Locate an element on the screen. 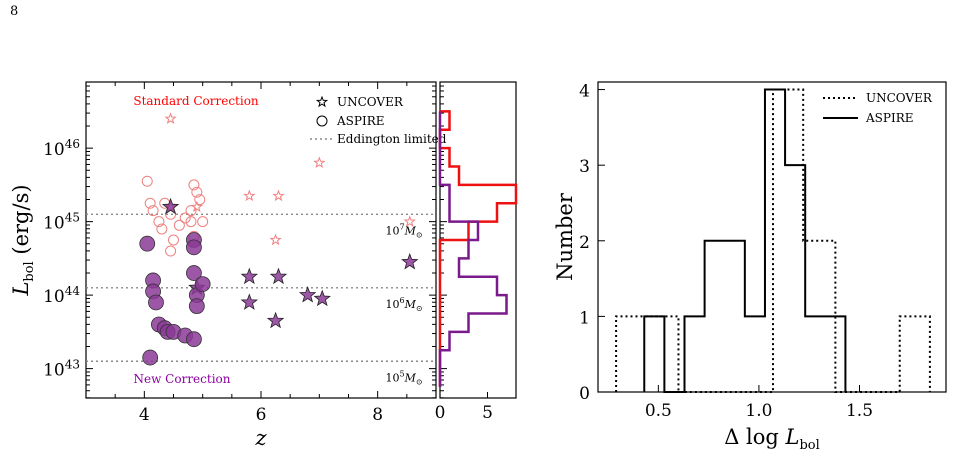 This screenshot has height=474, width=955. legend-star-icon is located at coordinates (322, 101).